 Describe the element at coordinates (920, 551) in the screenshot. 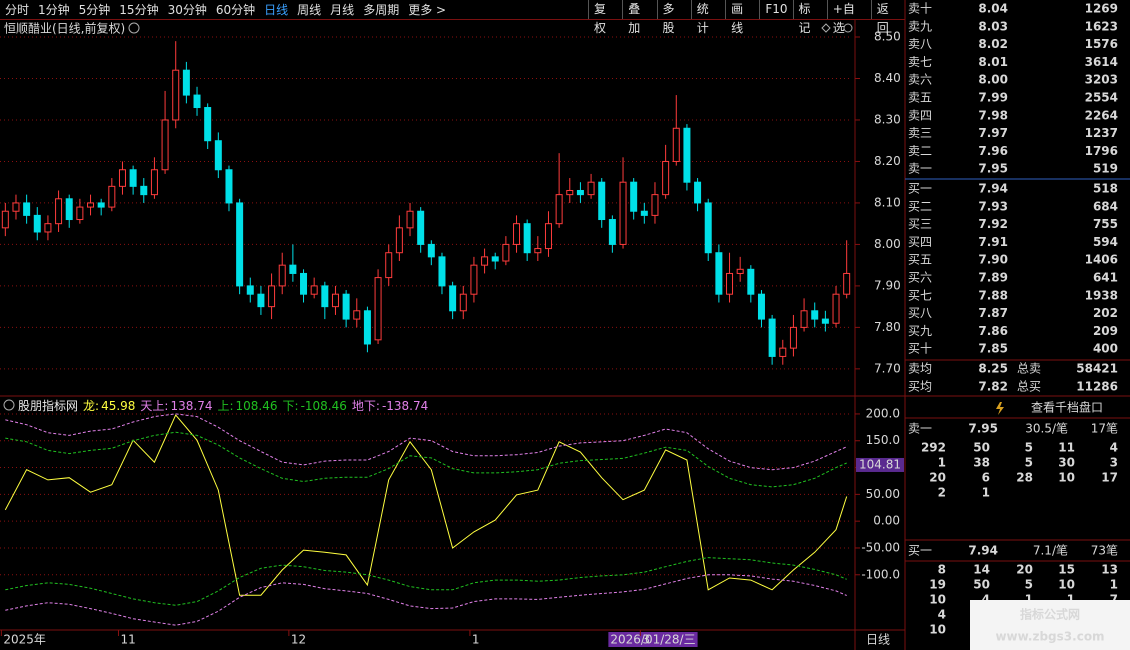

I see `queue-level: 买一` at that location.